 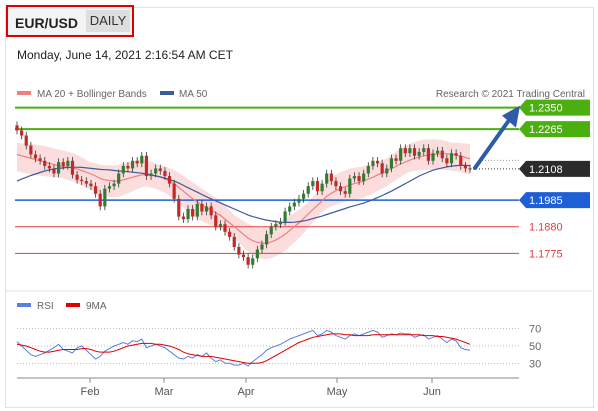 I want to click on time-tick-label-0: Feb, so click(x=90, y=392).